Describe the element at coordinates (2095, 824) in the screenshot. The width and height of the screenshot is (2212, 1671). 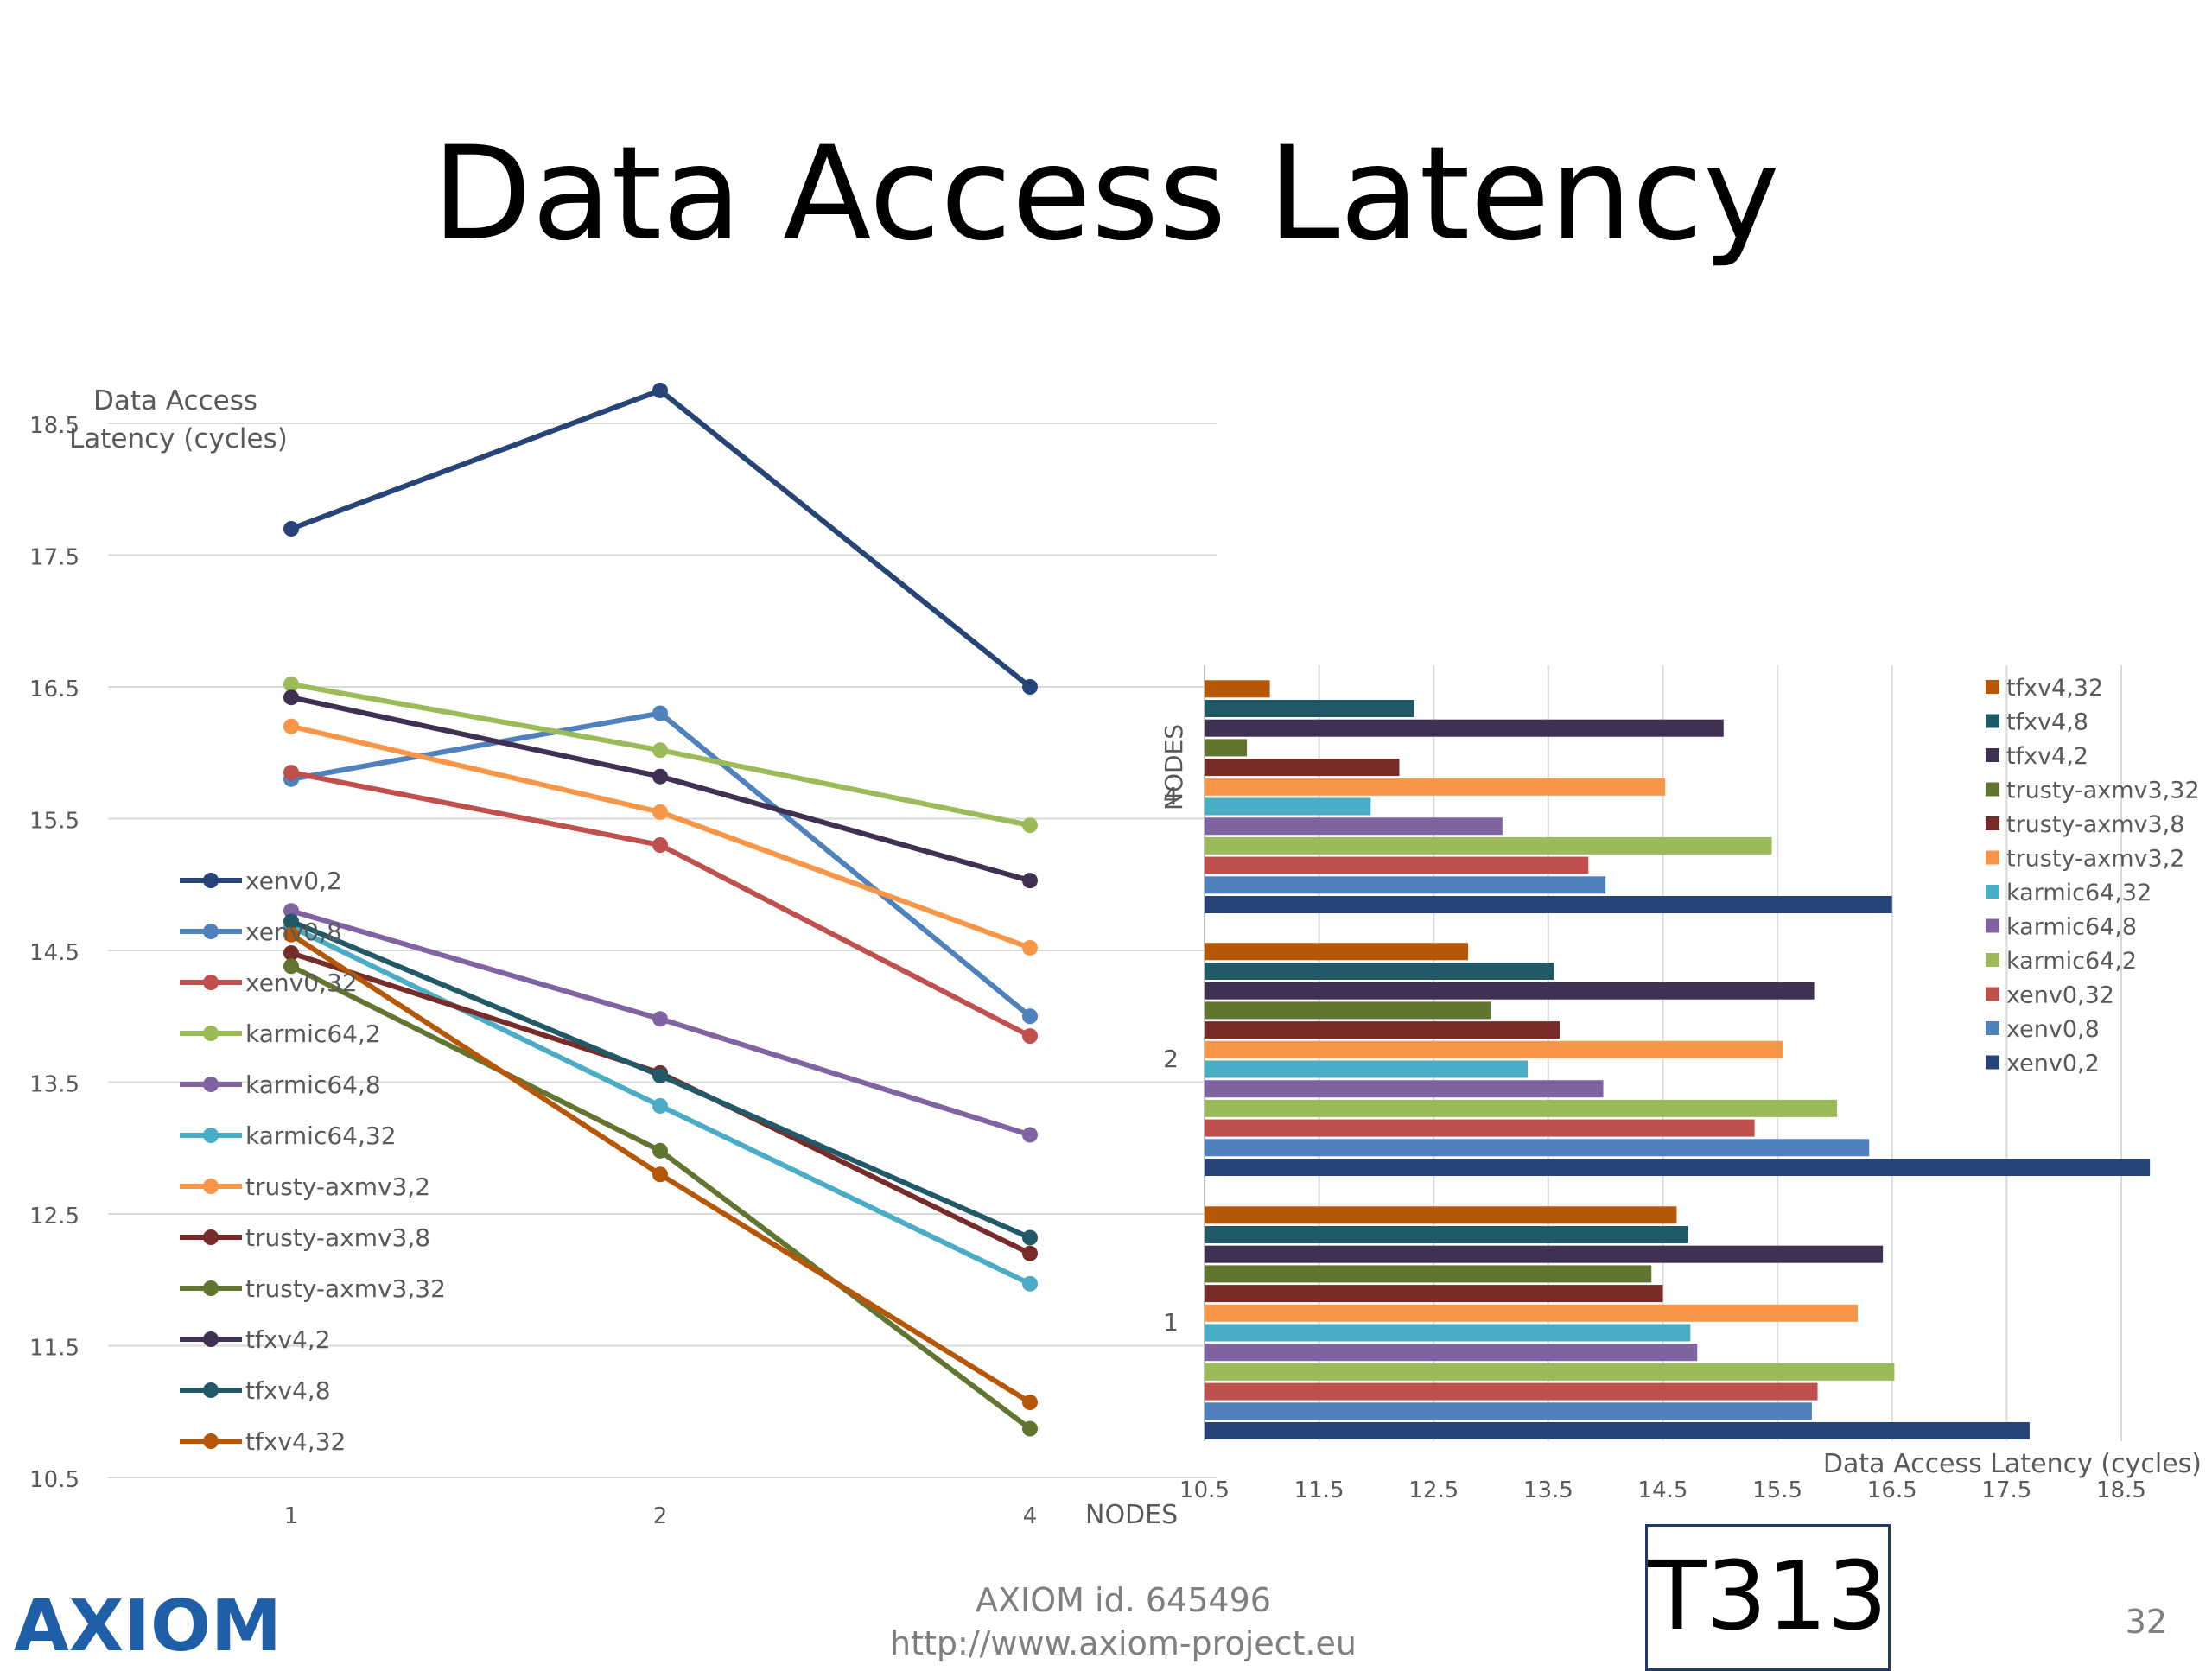
I see `bar-chart-legend-label: trusty-axmv3,8` at that location.